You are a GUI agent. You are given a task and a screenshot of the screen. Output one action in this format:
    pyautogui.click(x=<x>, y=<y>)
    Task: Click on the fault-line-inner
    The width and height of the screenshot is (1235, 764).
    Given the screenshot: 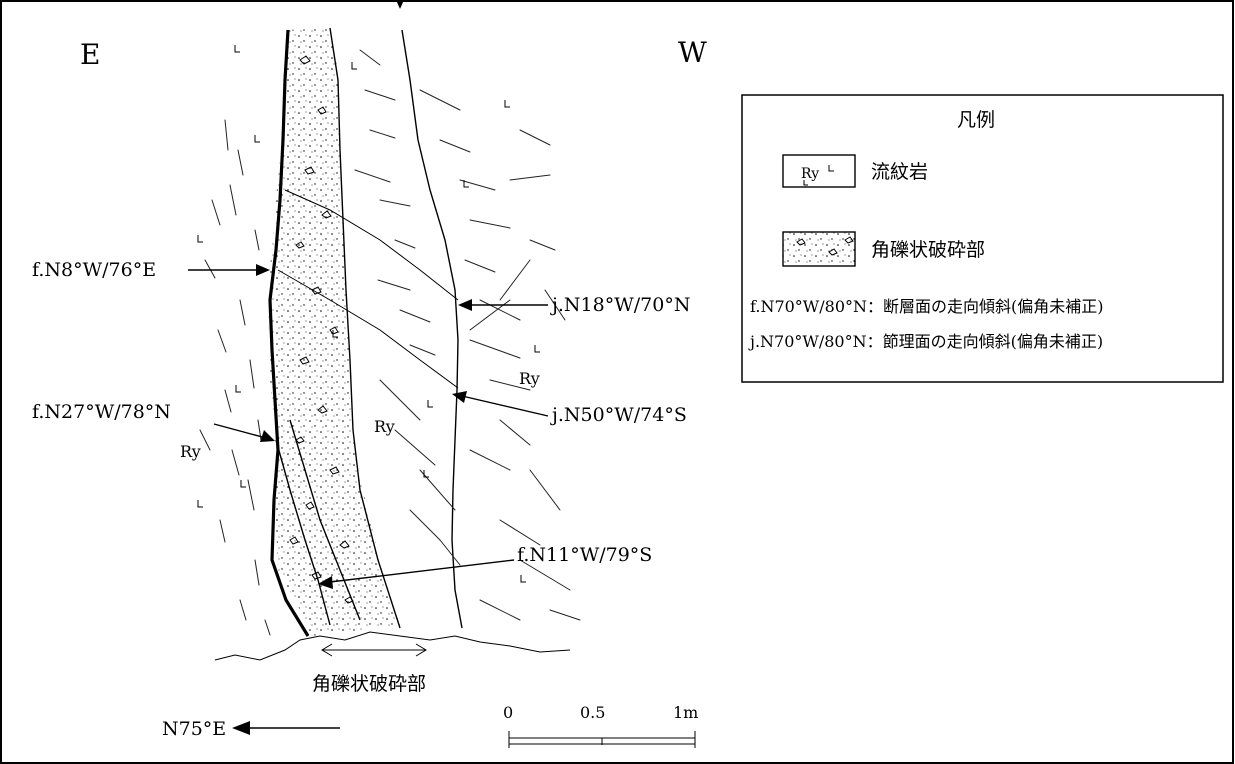 What is the action you would take?
    pyautogui.click(x=325, y=520)
    